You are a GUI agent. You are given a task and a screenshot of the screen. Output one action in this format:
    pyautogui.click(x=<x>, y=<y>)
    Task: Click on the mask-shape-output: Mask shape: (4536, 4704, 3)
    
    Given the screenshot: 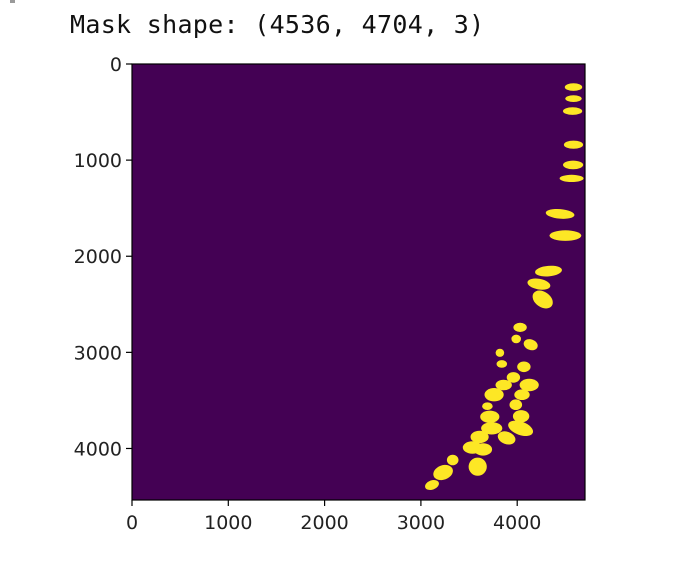 What is the action you would take?
    pyautogui.click(x=277, y=24)
    